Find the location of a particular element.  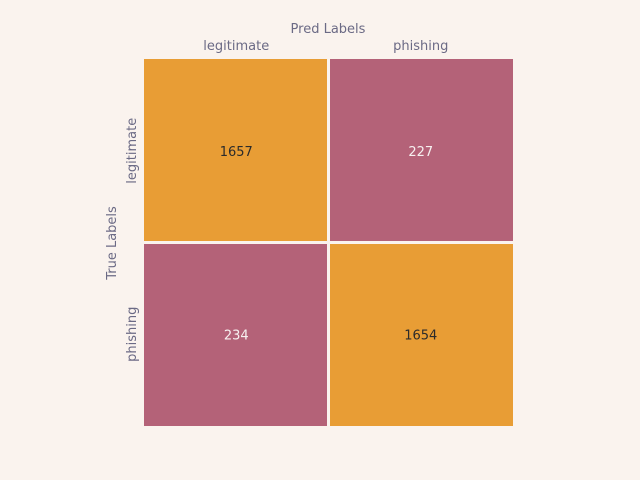

cell-value-label: 227 is located at coordinates (420, 152).